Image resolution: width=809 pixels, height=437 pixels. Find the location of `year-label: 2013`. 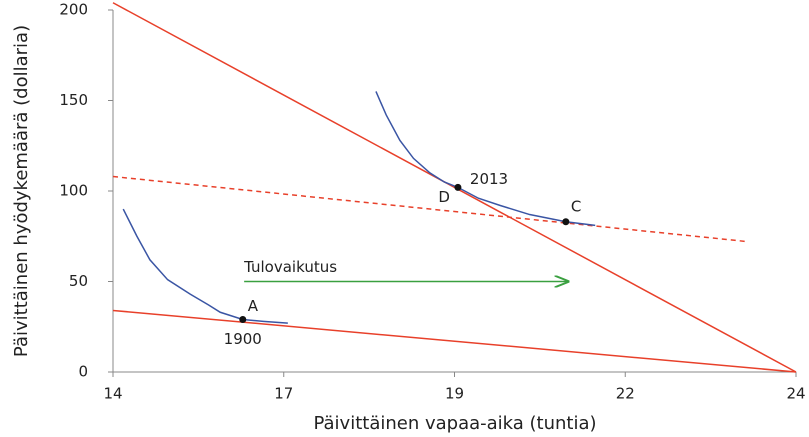

year-label: 2013 is located at coordinates (489, 179).